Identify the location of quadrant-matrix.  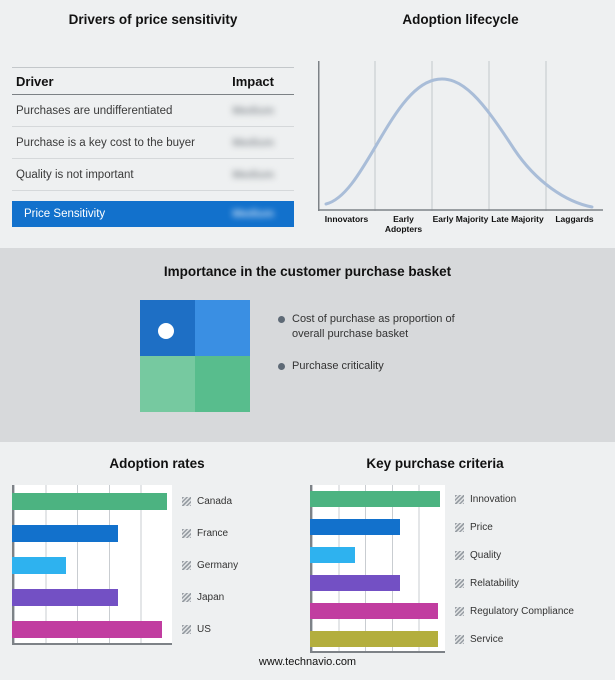
(195, 356).